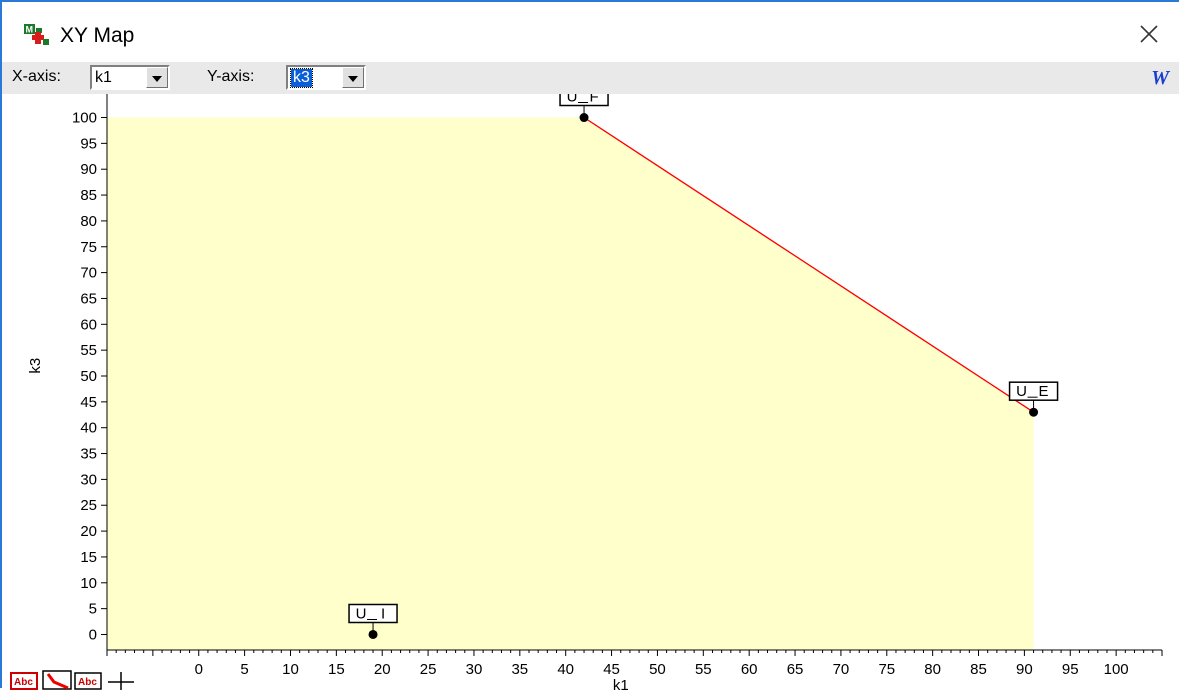 The image size is (1179, 695). Describe the element at coordinates (121, 680) in the screenshot. I see `crosshair-icon` at that location.